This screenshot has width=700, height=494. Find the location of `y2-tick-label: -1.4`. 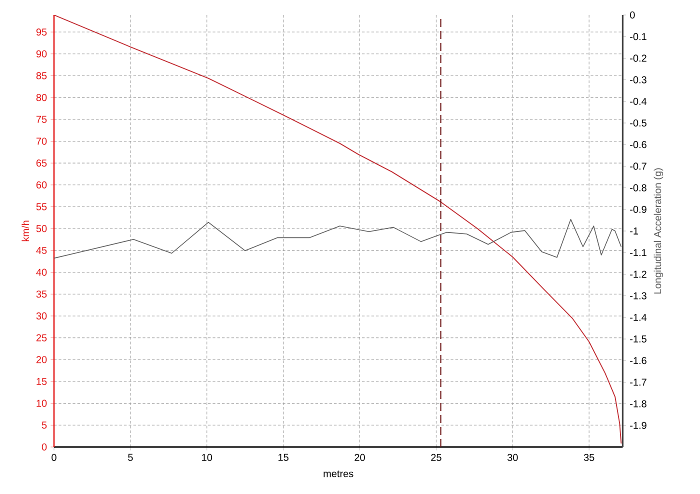

y2-tick-label: -1.4 is located at coordinates (638, 317).